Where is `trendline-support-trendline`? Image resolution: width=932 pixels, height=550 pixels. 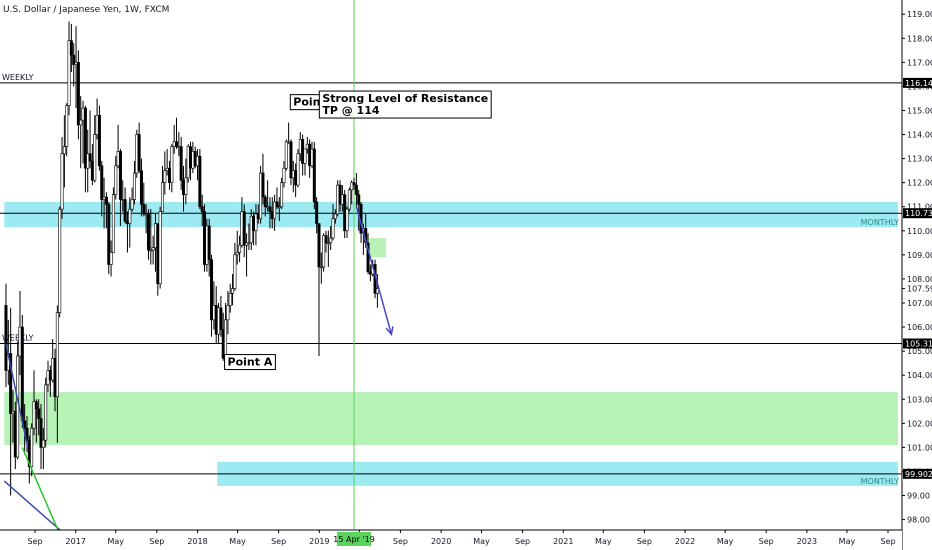 trendline-support-trendline is located at coordinates (37, 510).